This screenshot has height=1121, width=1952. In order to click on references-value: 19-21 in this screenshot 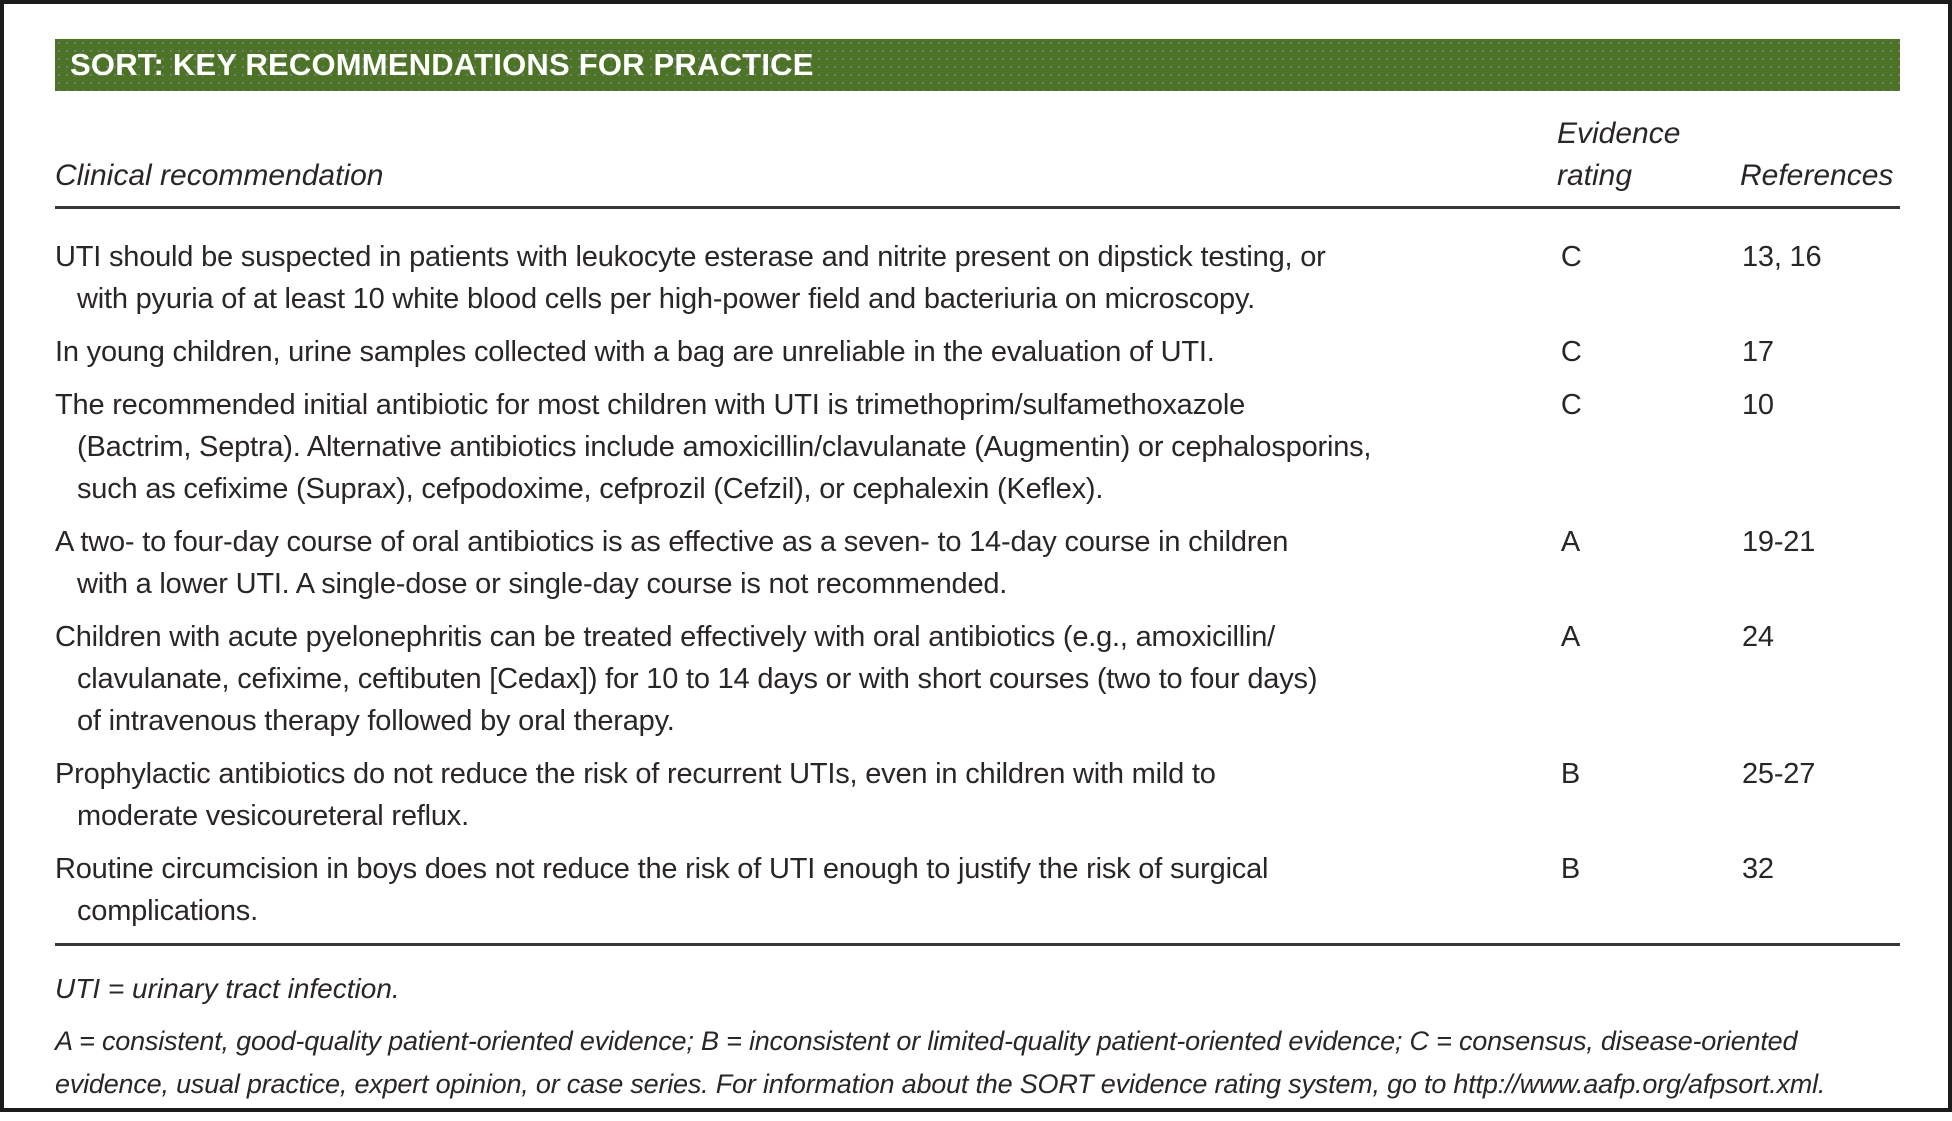, I will do `click(1778, 542)`.